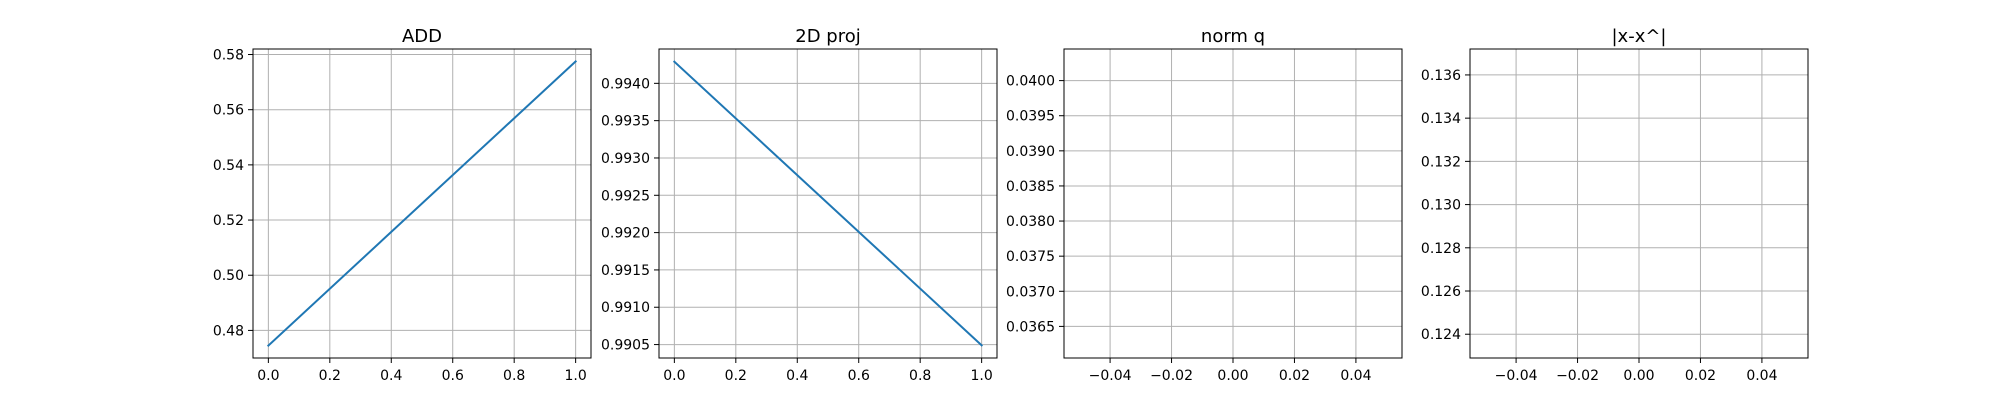 The image size is (2000, 400). I want to click on y-tick-label: 0.0380, so click(1030, 222).